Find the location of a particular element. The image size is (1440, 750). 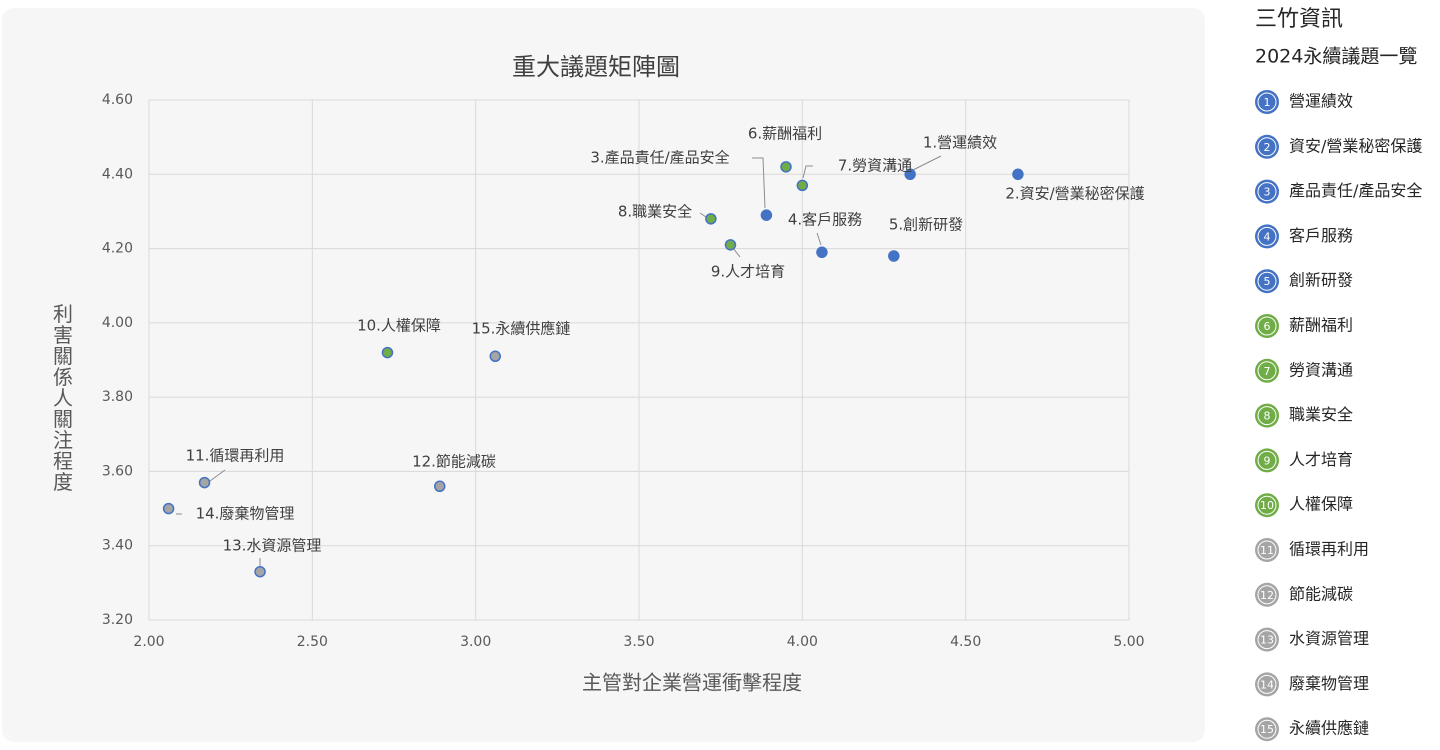

legend-number: 4 is located at coordinates (1267, 236).